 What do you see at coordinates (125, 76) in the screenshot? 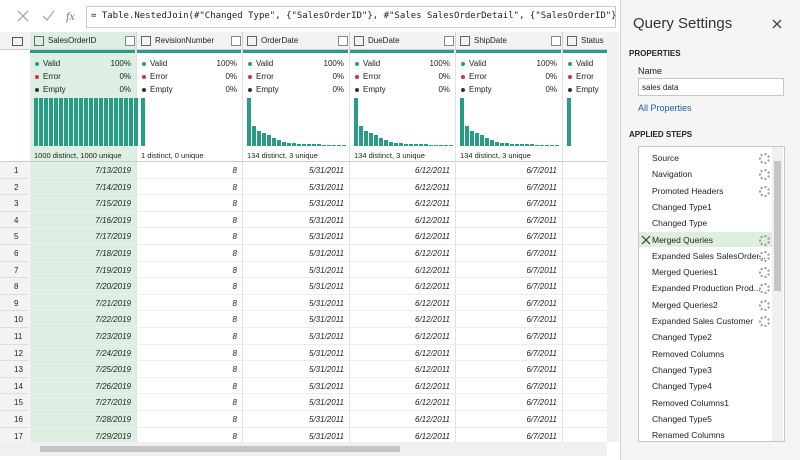
I see `quality-percent: 0%` at bounding box center [125, 76].